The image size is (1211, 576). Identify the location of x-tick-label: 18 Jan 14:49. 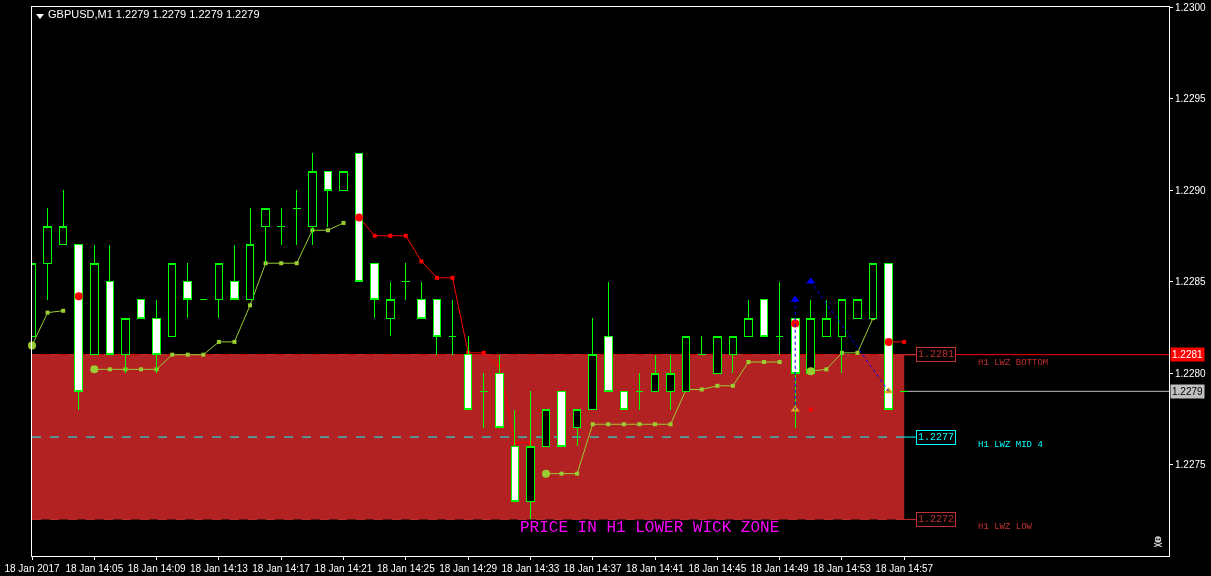
(779, 568).